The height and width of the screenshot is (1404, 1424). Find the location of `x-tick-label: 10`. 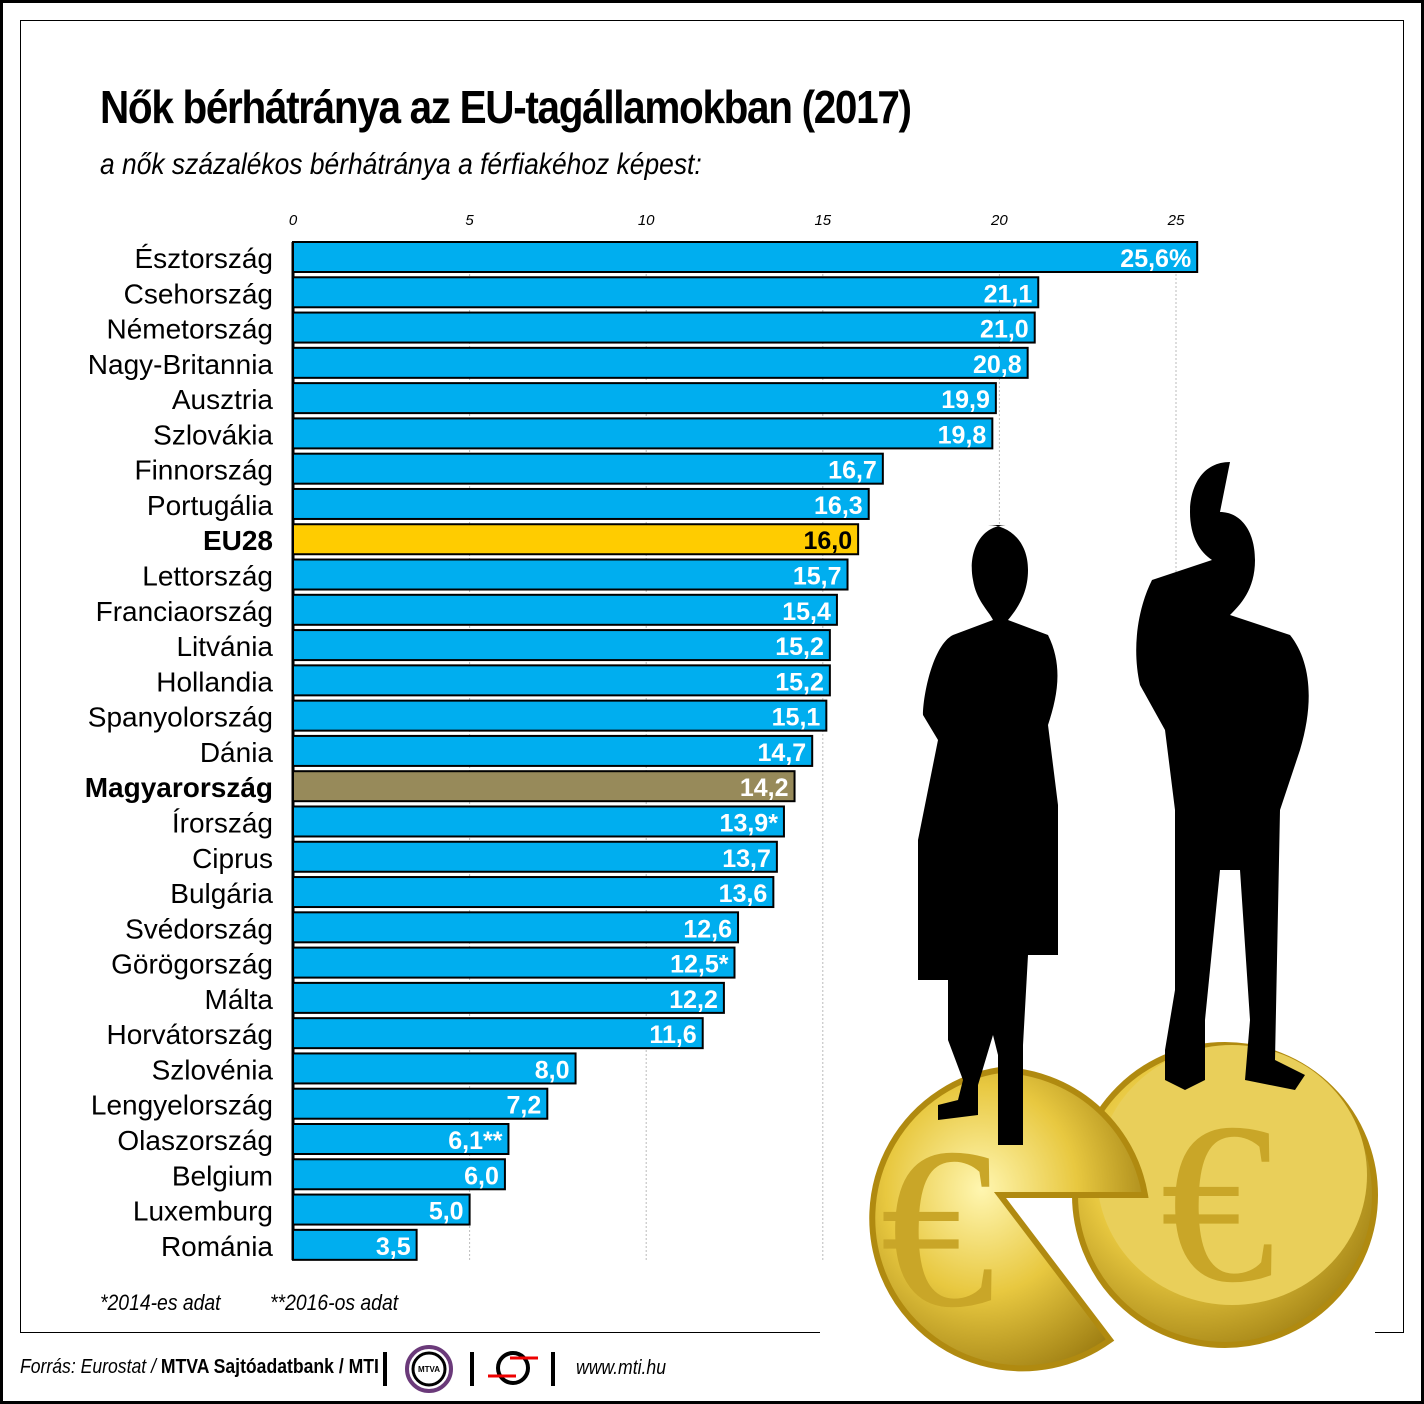

x-tick-label: 10 is located at coordinates (646, 220).